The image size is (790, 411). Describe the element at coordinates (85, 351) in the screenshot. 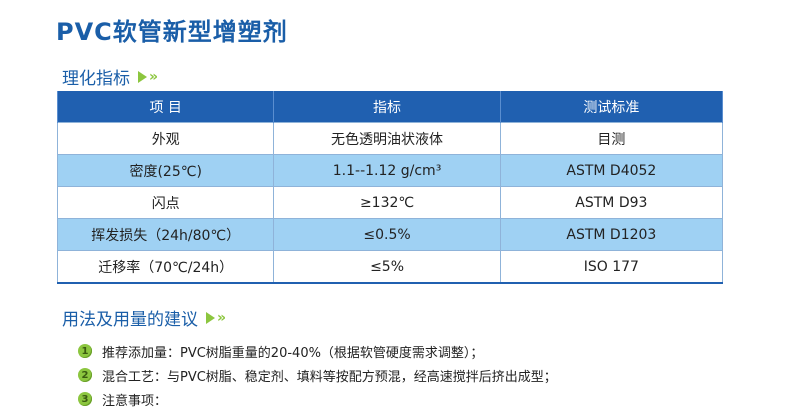

I see `number-badge-icon: 1` at that location.